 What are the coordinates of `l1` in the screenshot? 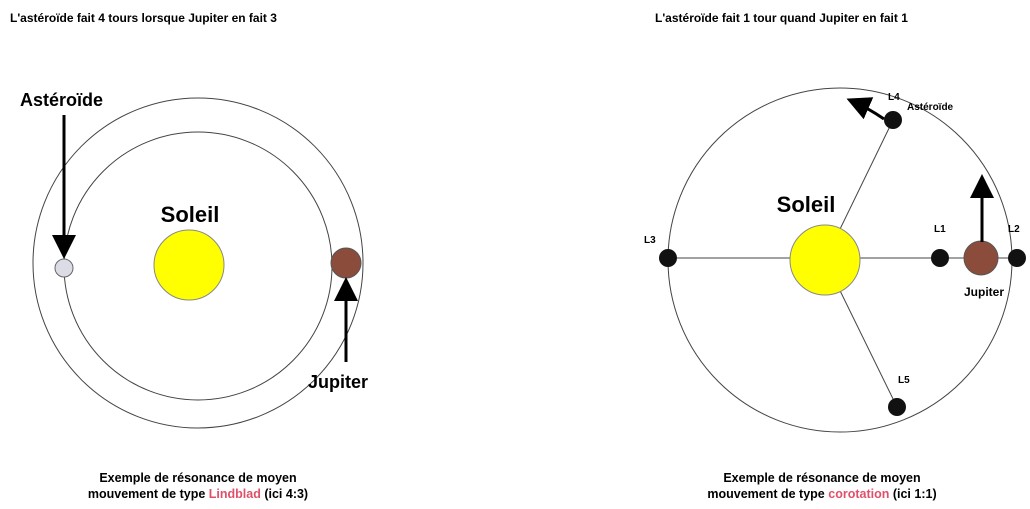 It's located at (940, 258).